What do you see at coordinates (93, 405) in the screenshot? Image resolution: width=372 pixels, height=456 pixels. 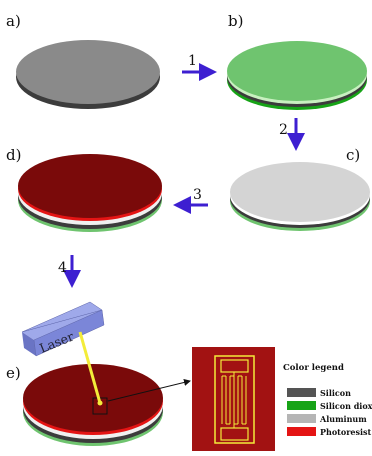 I see `wafer-e` at bounding box center [93, 405].